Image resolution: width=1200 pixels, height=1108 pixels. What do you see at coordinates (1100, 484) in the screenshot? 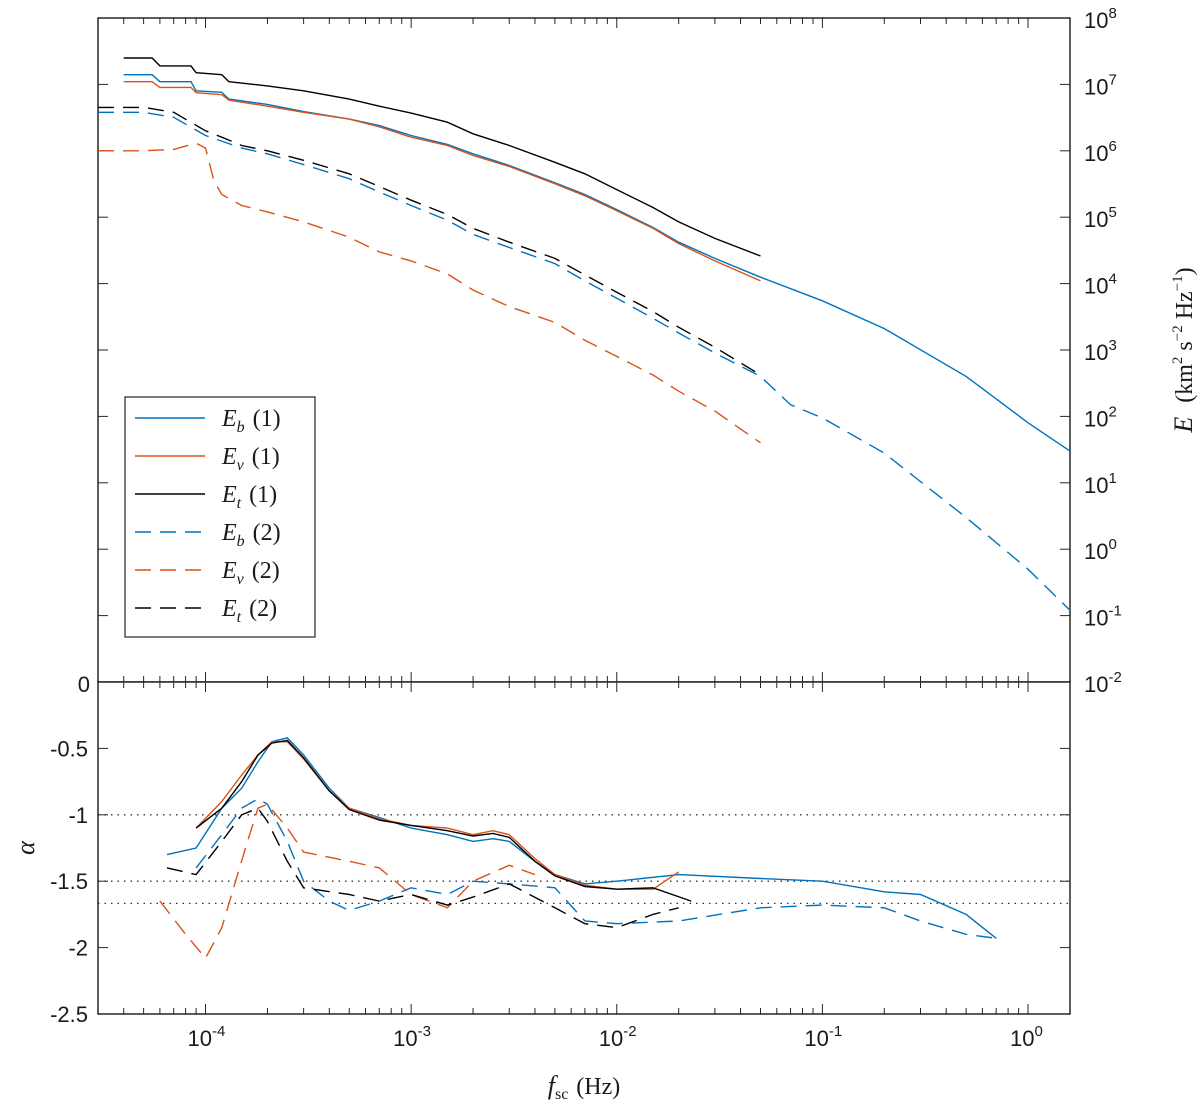
I see `y-tick-label: 10¹` at bounding box center [1100, 484].